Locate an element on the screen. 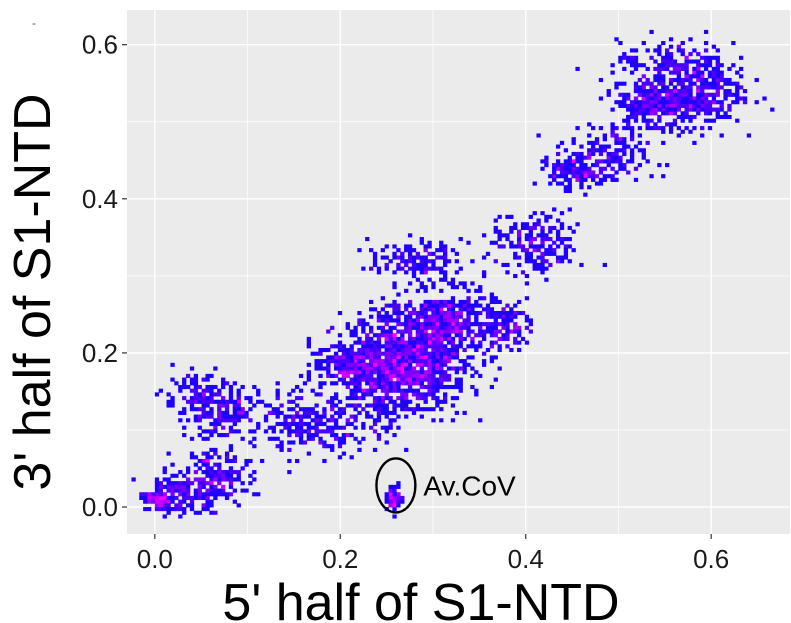  x-axis-title: 5' half of S1-NTD is located at coordinates (420, 598).